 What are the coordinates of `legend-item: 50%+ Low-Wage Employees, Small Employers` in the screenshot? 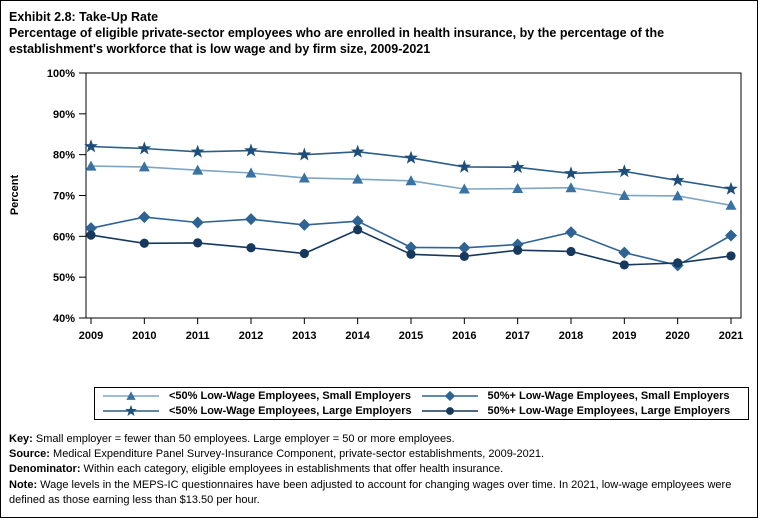 It's located at (581, 396).